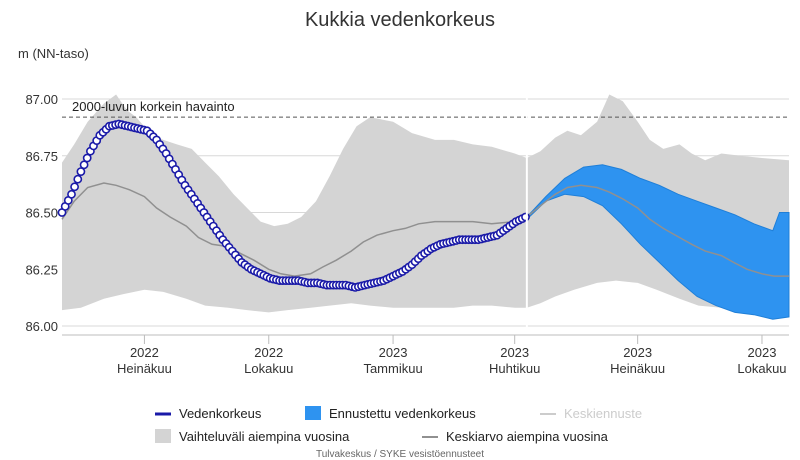 Image resolution: width=800 pixels, height=460 pixels. I want to click on x-tick-month: Huhtikuu, so click(514, 368).